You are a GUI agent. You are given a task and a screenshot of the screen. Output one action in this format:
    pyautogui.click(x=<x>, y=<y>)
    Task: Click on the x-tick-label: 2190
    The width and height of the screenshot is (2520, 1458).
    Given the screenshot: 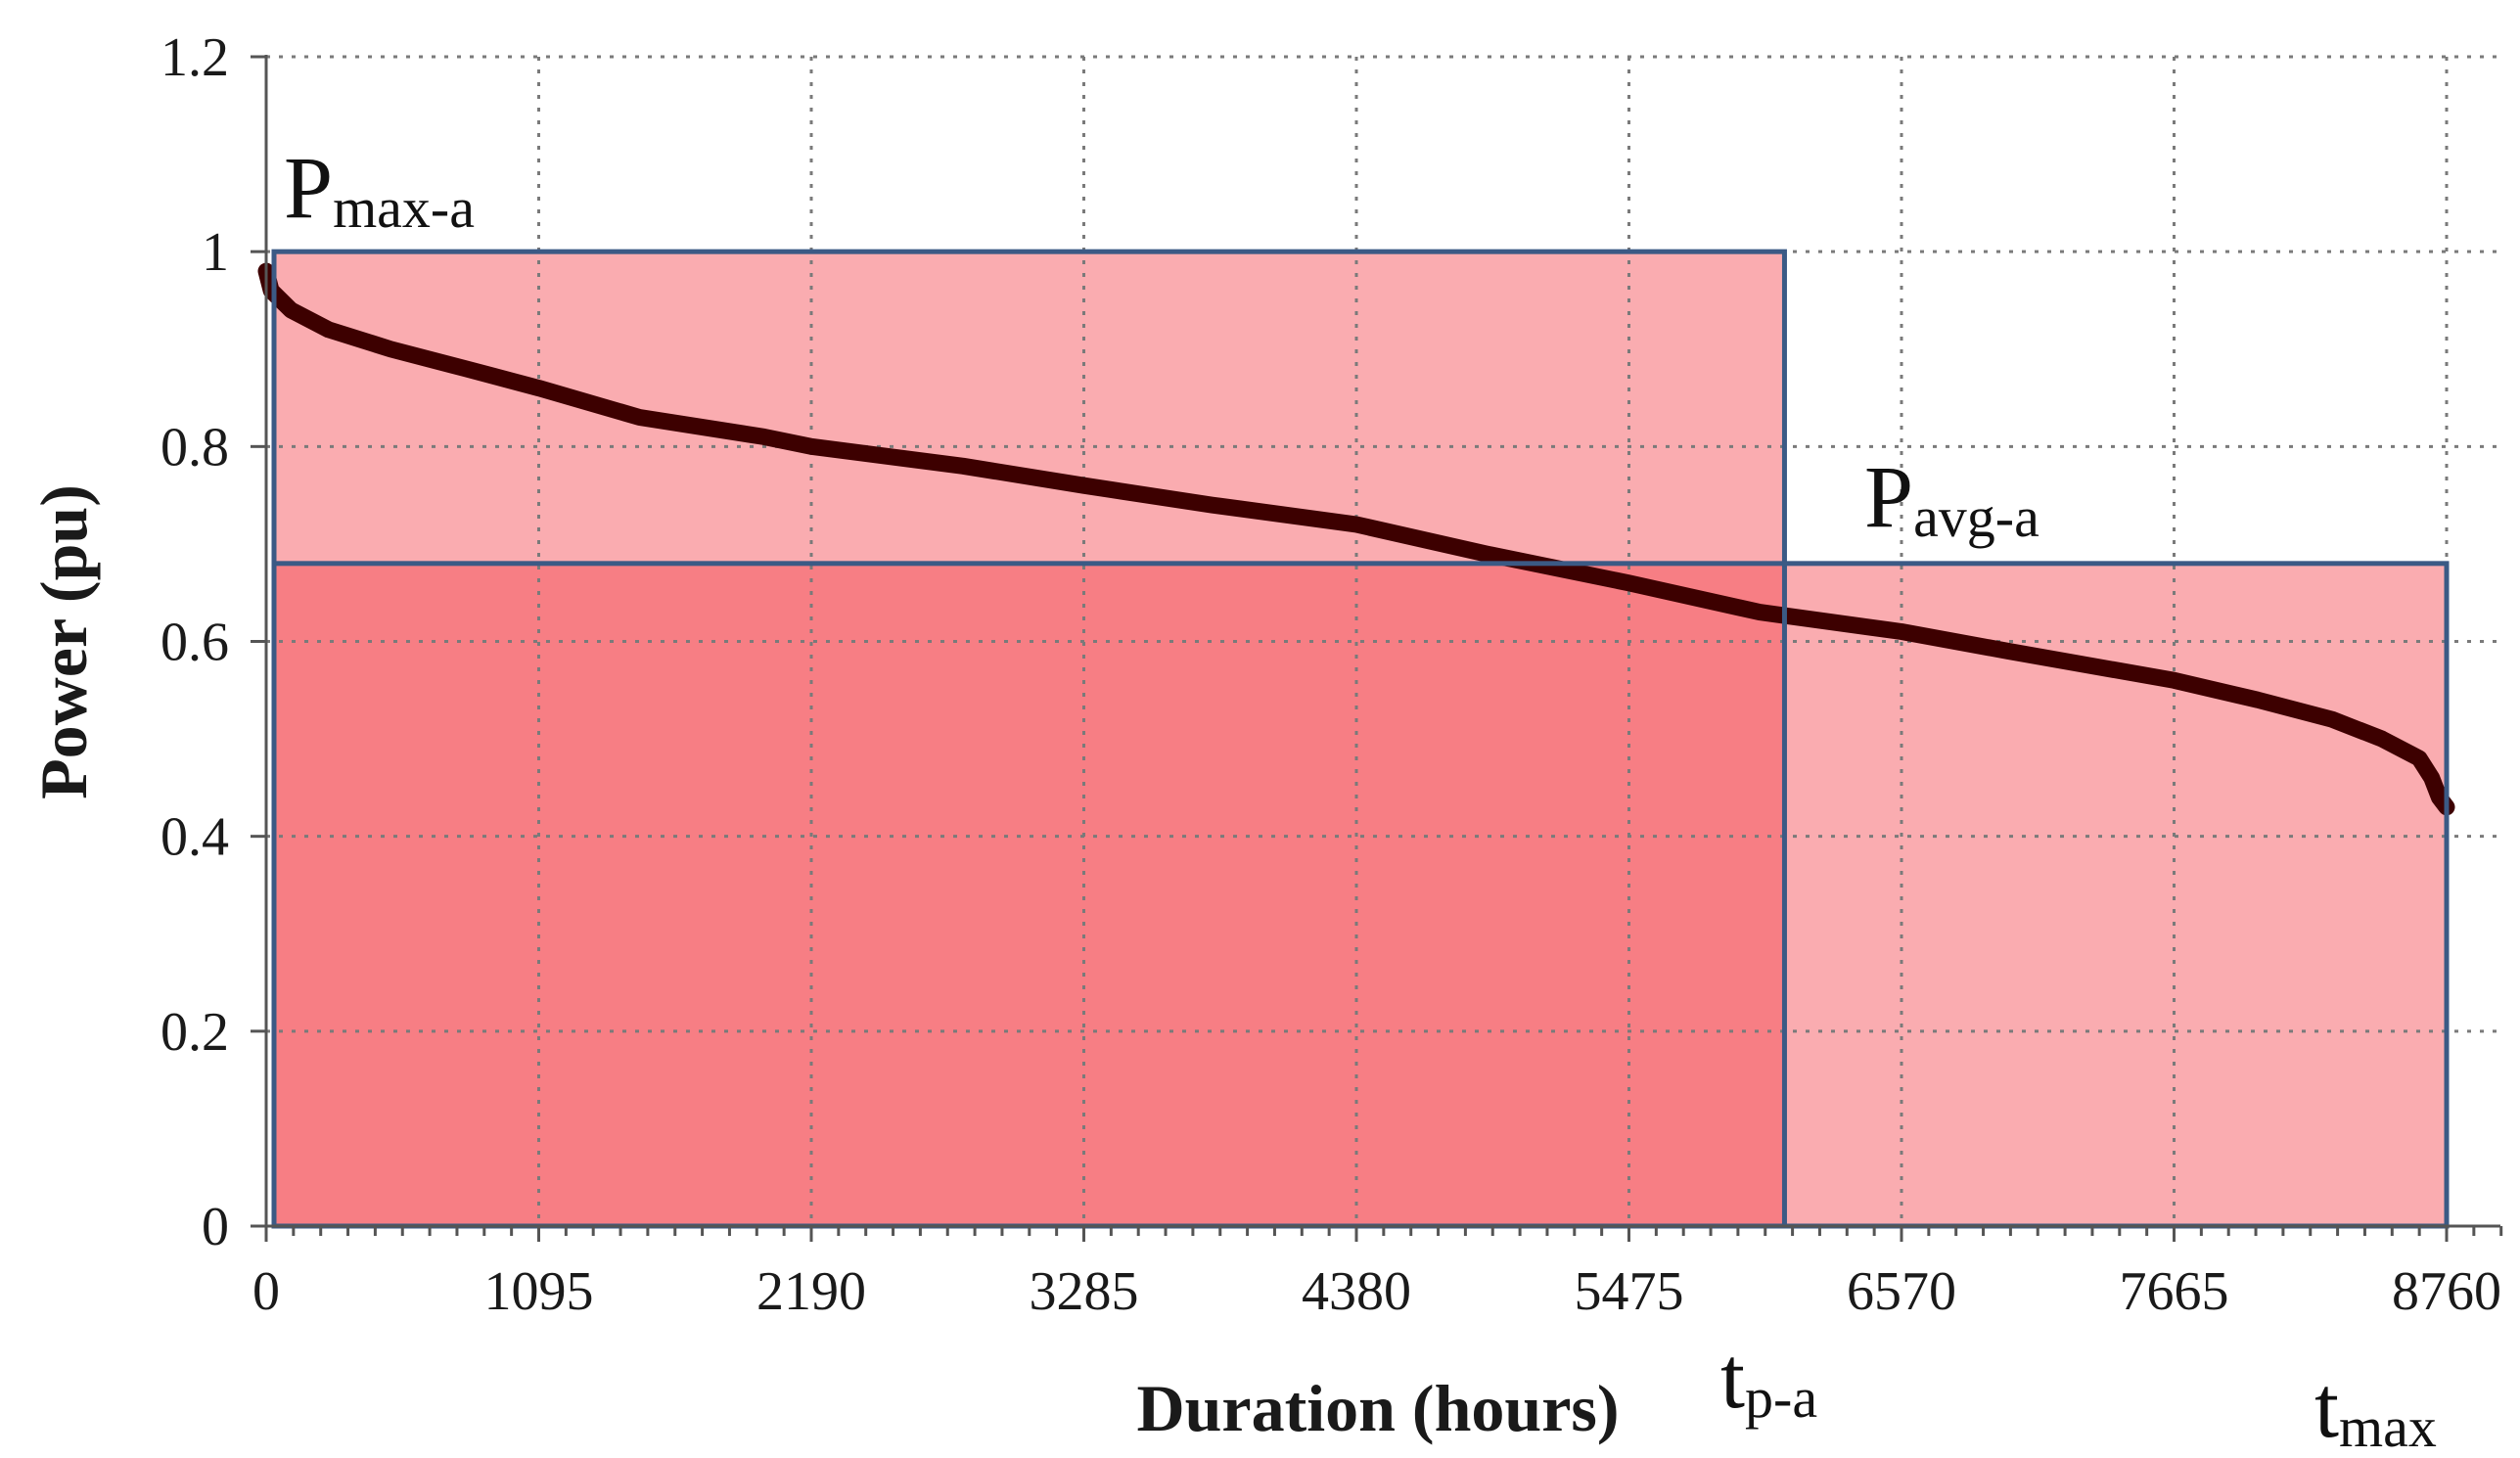 What is the action you would take?
    pyautogui.click(x=811, y=1292)
    